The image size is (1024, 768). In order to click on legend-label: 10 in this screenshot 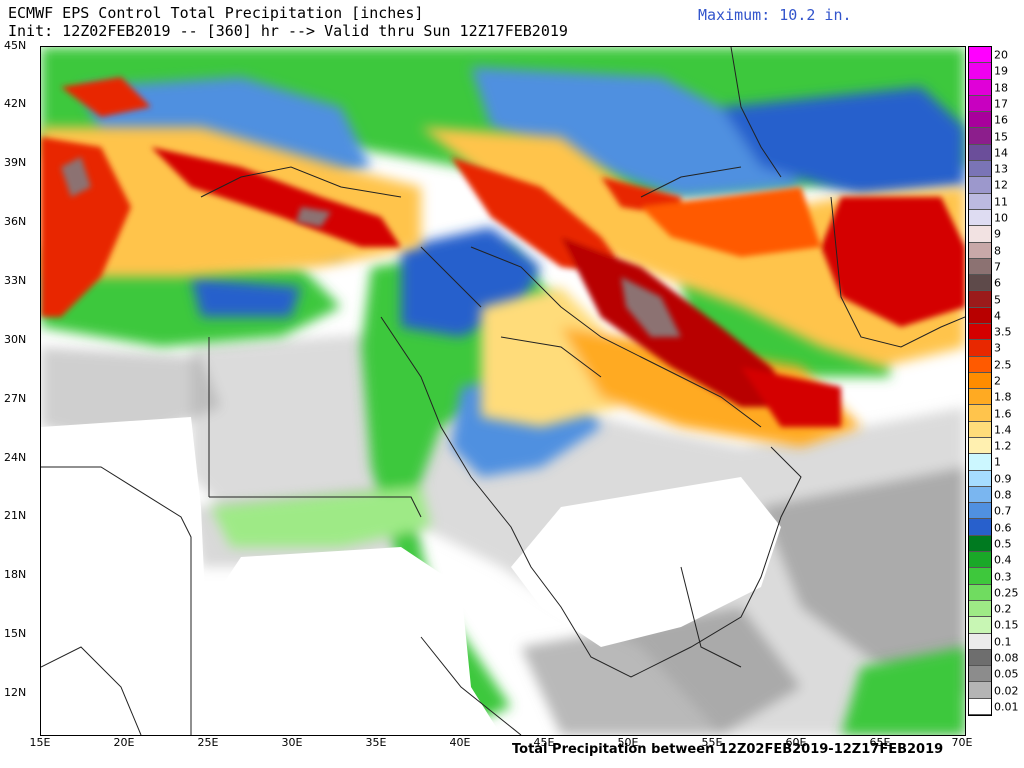, I will do `click(1001, 218)`.